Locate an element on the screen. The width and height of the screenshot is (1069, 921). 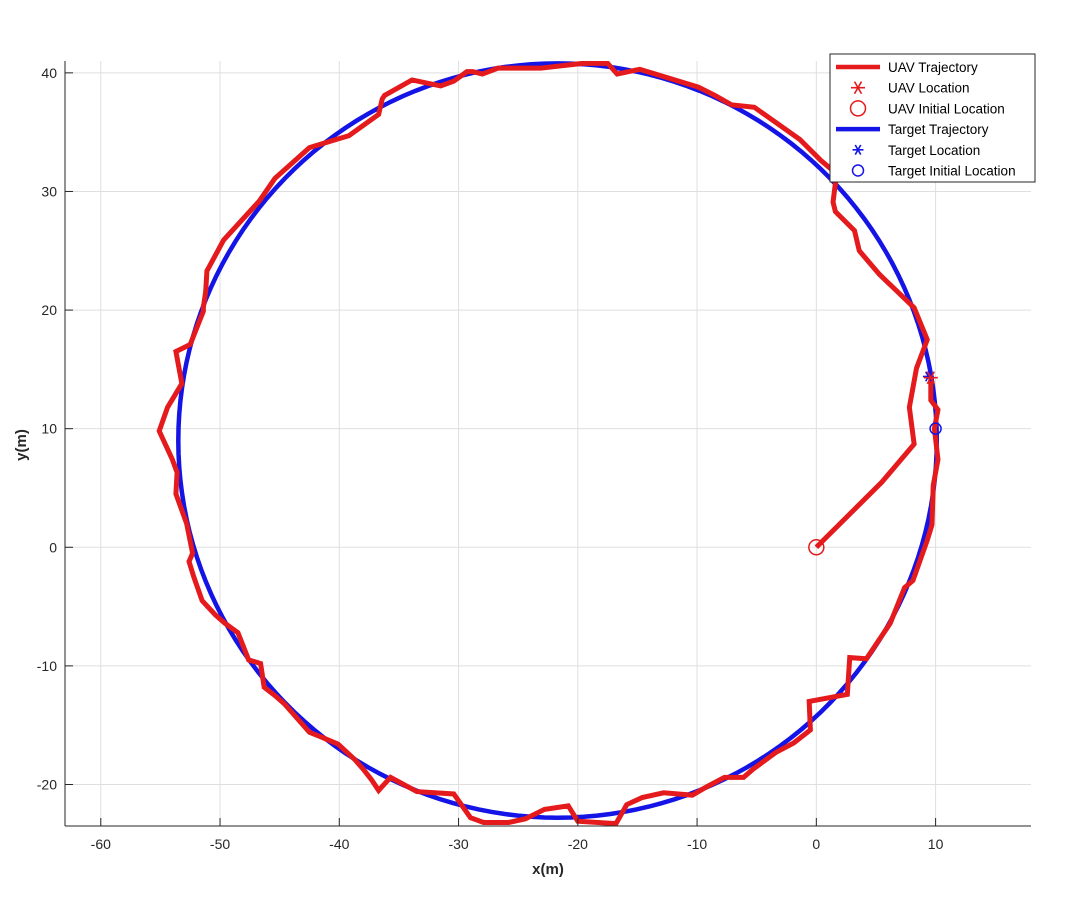
y-tick-label: 10 is located at coordinates (49, 429).